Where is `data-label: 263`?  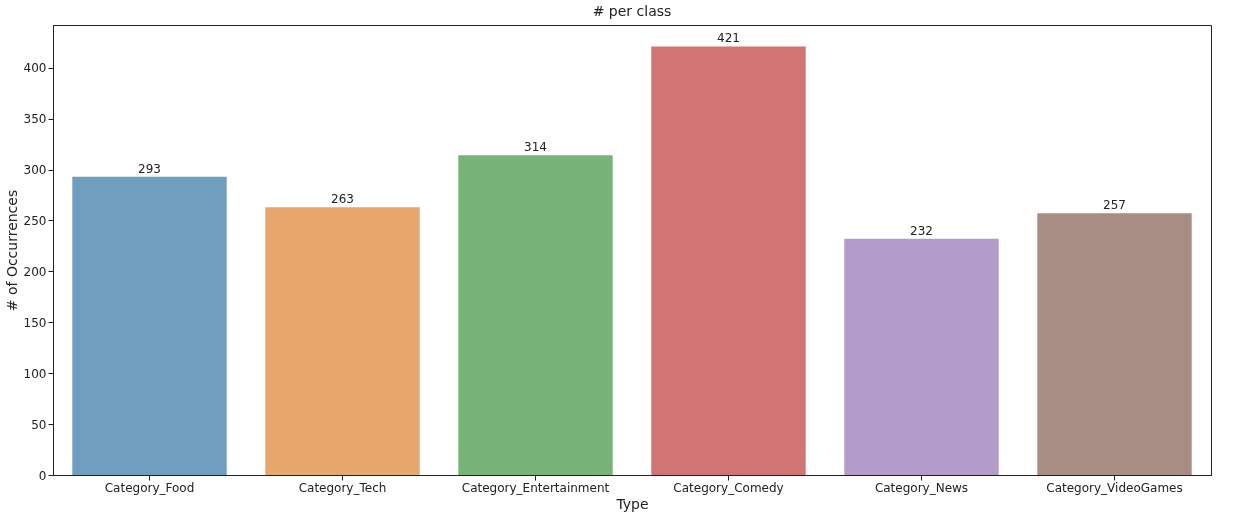
data-label: 263 is located at coordinates (342, 199).